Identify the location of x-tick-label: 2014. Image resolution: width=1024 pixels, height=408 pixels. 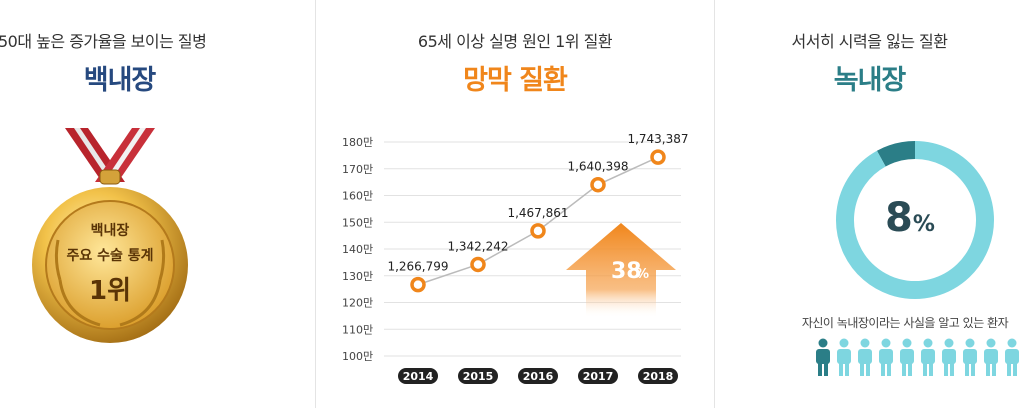
(418, 376).